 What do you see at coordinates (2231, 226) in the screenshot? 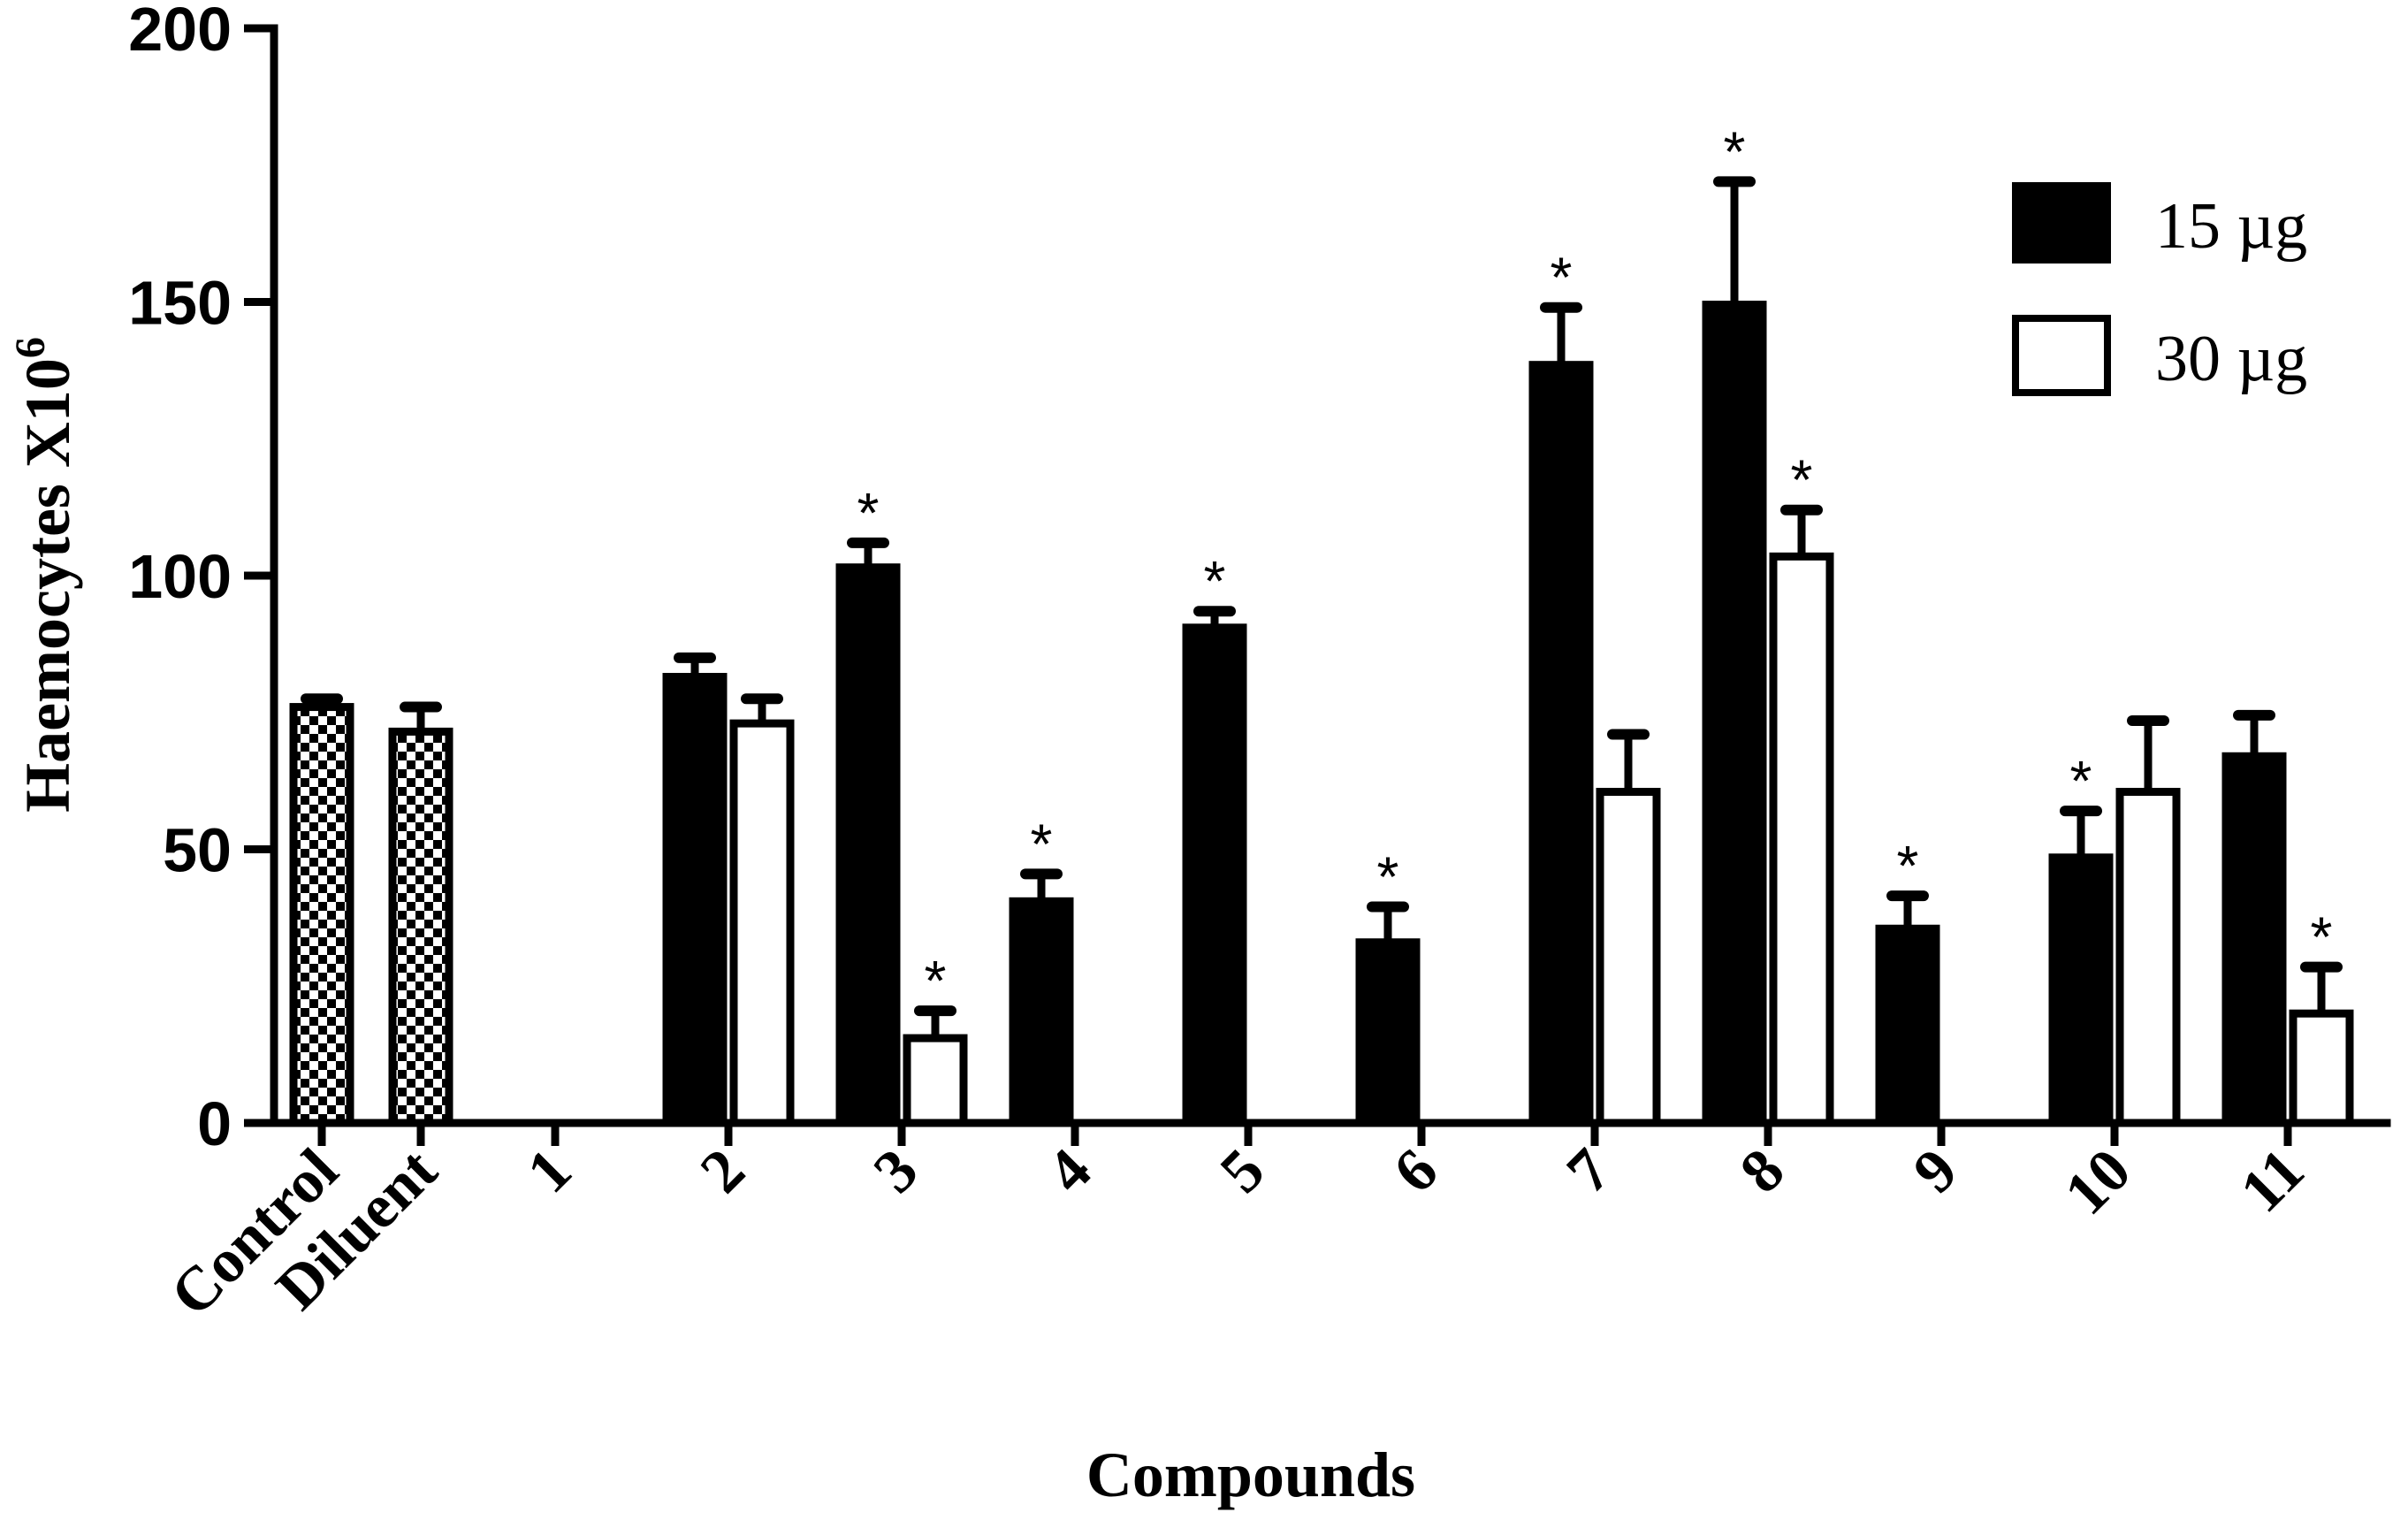
I see `legend-label-15ug: 15 µg` at bounding box center [2231, 226].